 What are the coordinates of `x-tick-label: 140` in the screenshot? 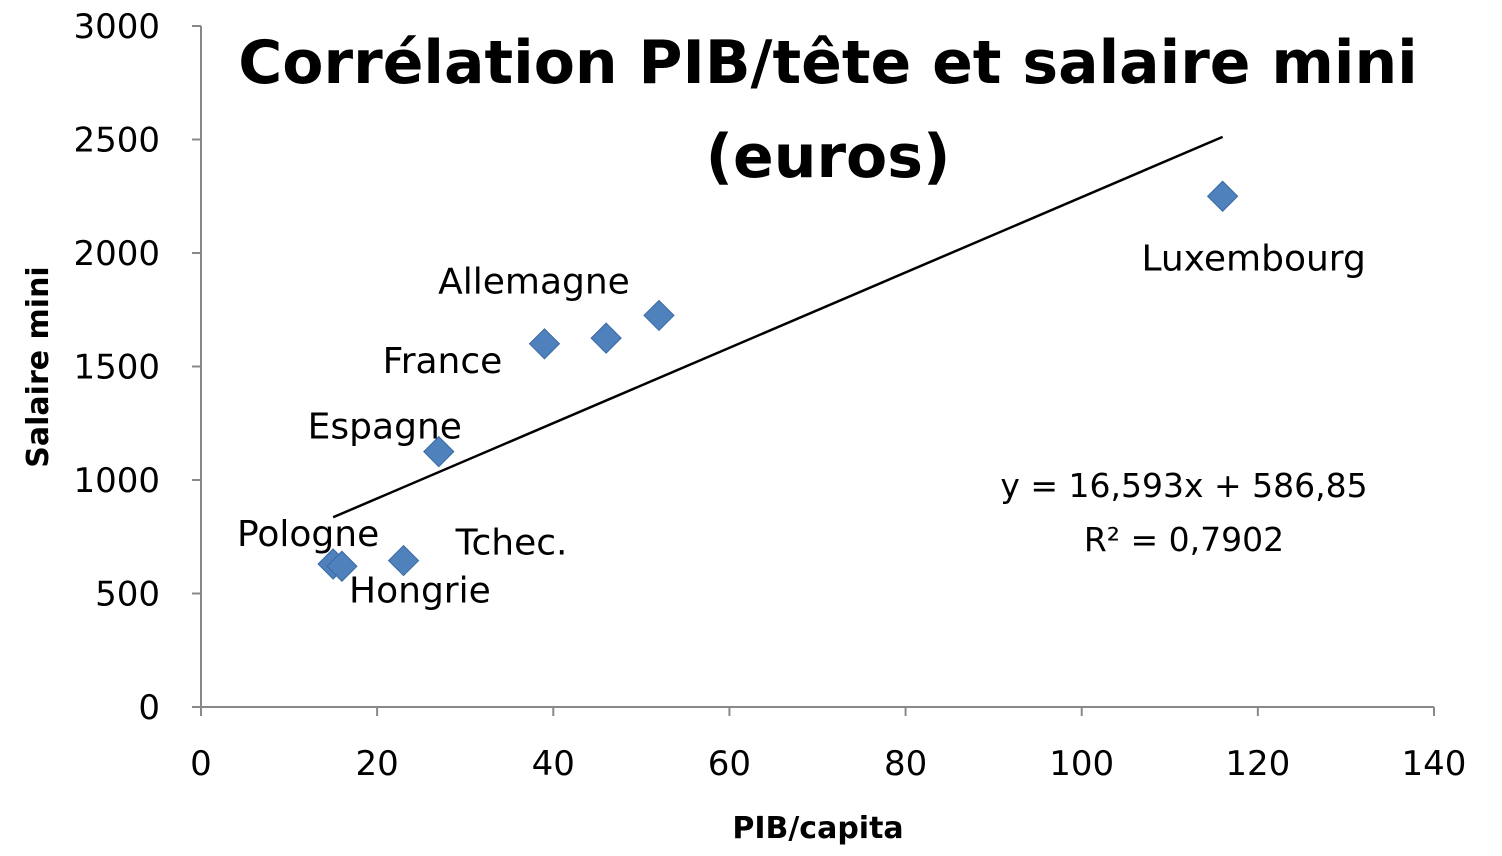 It's located at (1434, 764).